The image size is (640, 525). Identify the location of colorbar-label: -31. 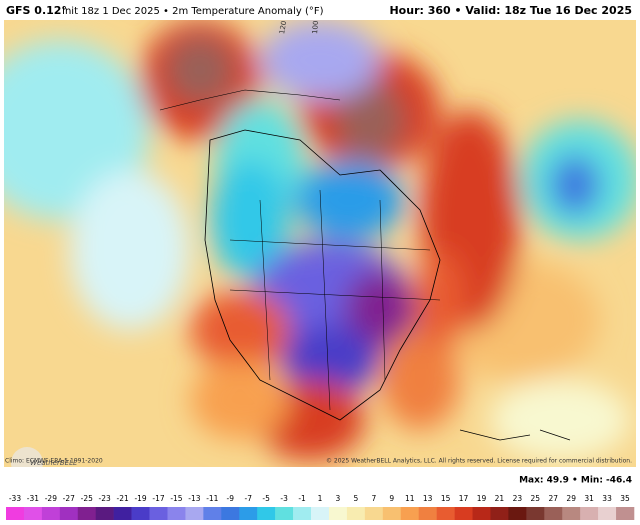
(33, 498).